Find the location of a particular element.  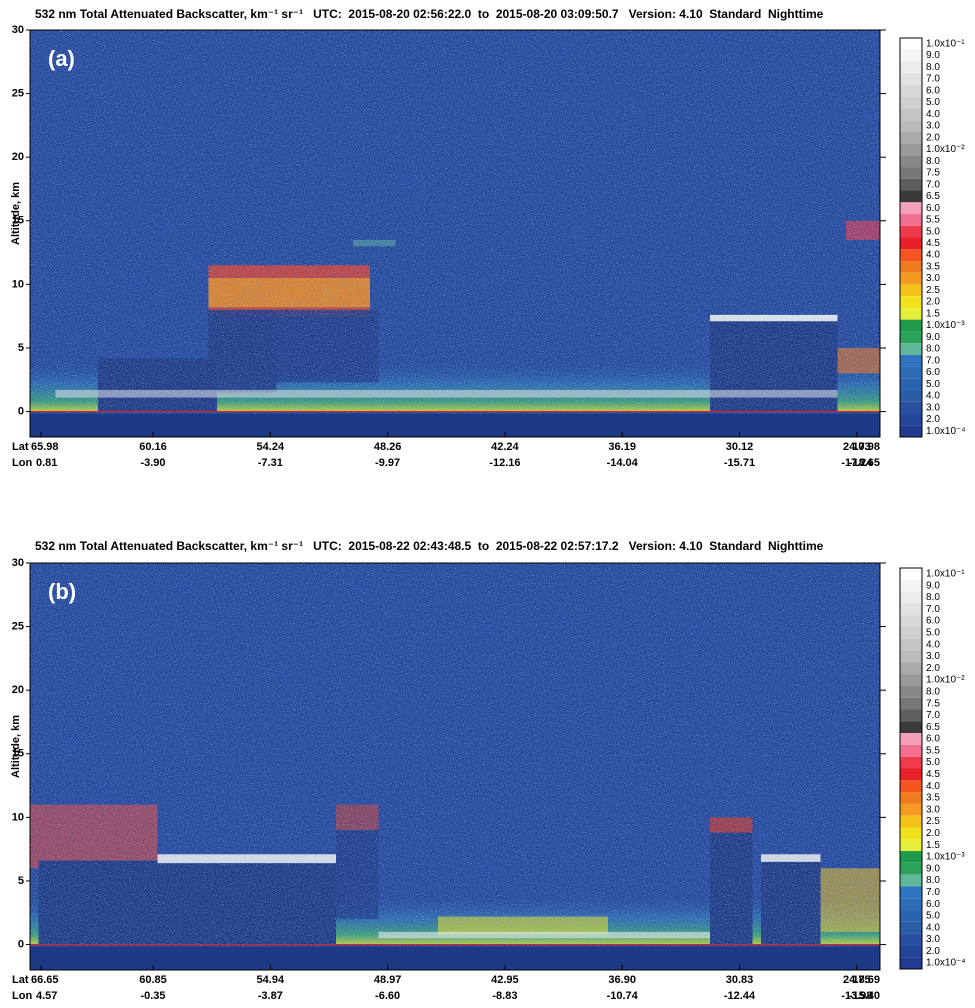

lat-label: 24.03 is located at coordinates (857, 447).